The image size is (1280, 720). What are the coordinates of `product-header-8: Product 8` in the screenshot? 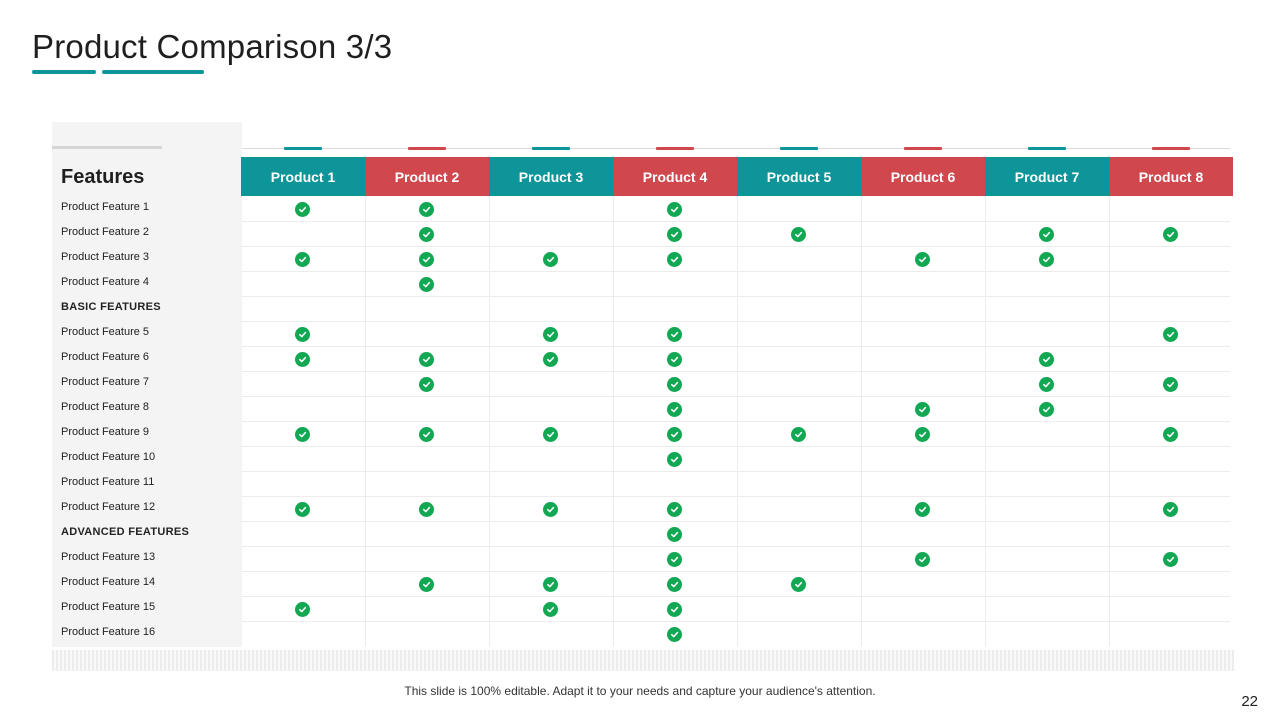 It's located at (1171, 176).